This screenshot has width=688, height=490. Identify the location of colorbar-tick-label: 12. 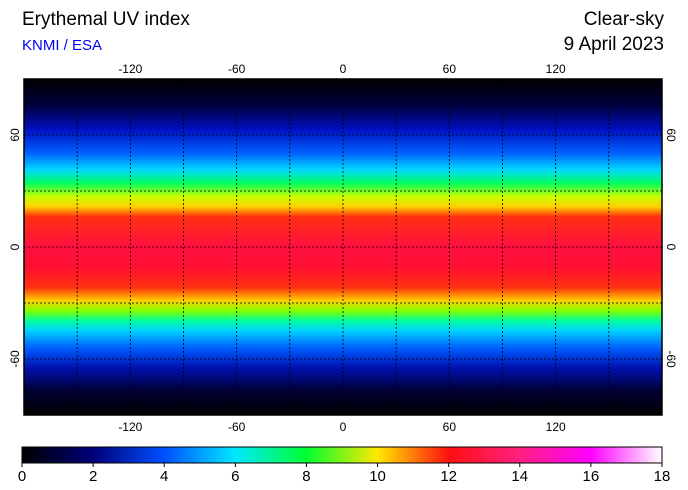
(448, 476).